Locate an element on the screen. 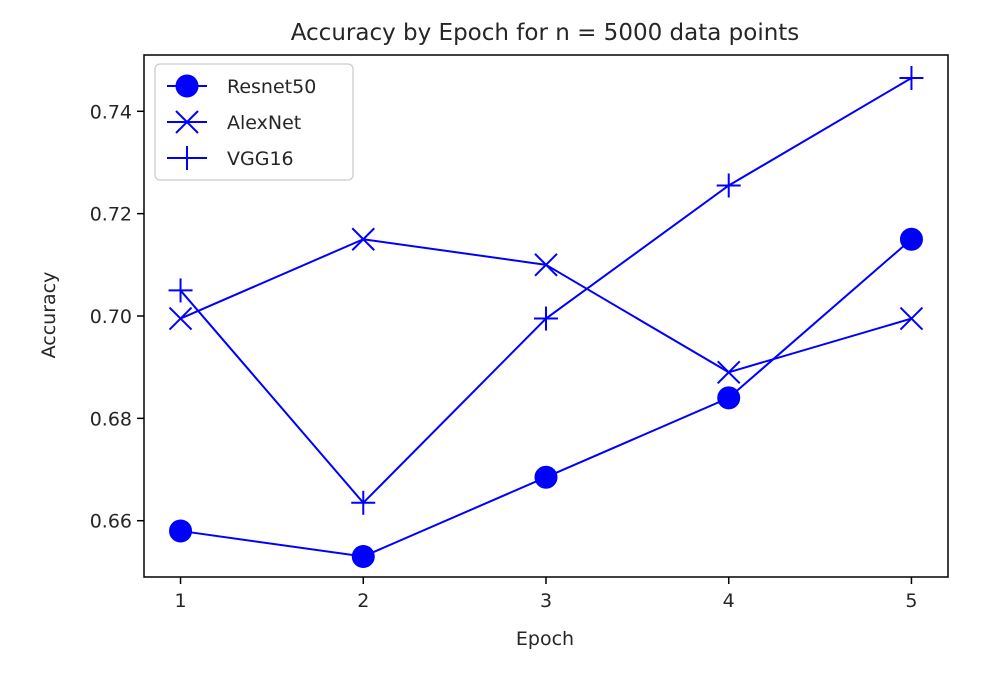 Image resolution: width=996 pixels, height=688 pixels. legend-item-alexnet: AlexNet is located at coordinates (234, 122).